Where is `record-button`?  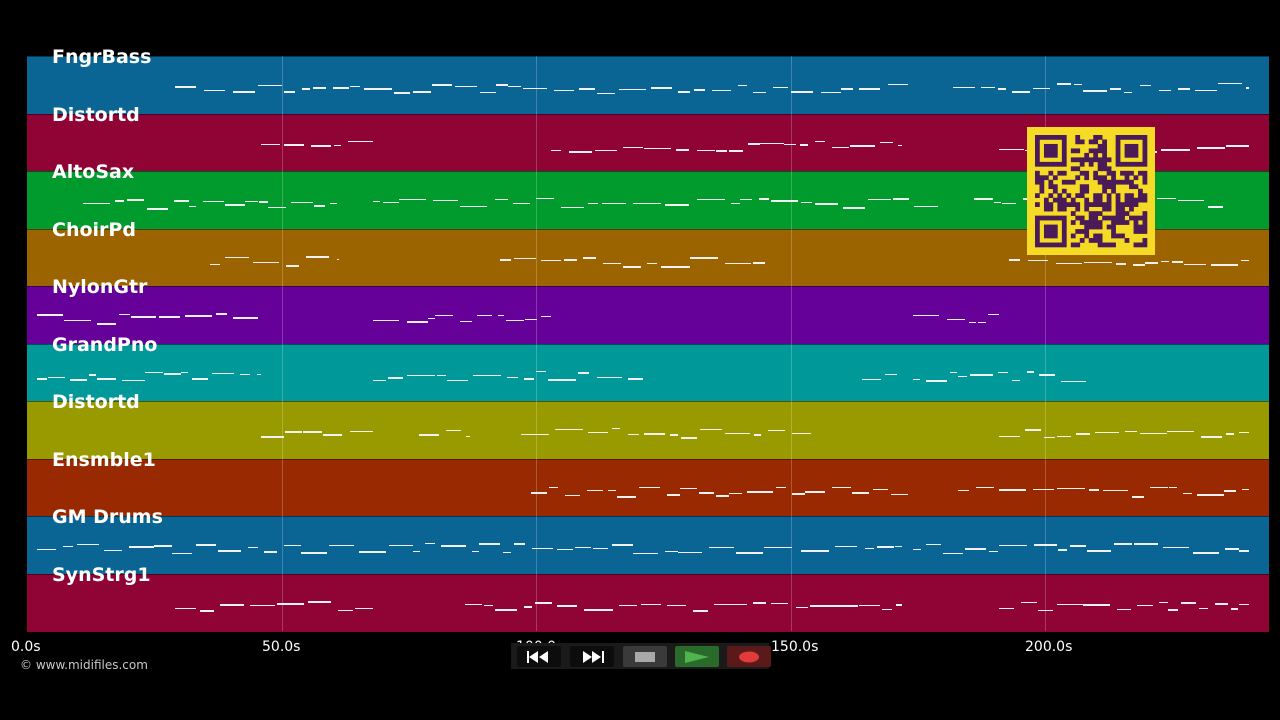 record-button is located at coordinates (749, 656).